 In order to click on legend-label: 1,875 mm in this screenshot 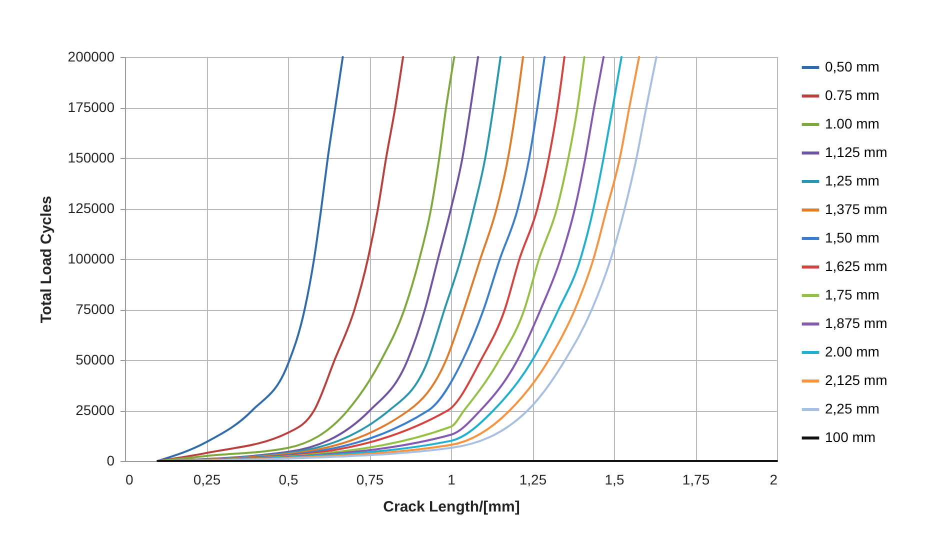, I will do `click(856, 323)`.